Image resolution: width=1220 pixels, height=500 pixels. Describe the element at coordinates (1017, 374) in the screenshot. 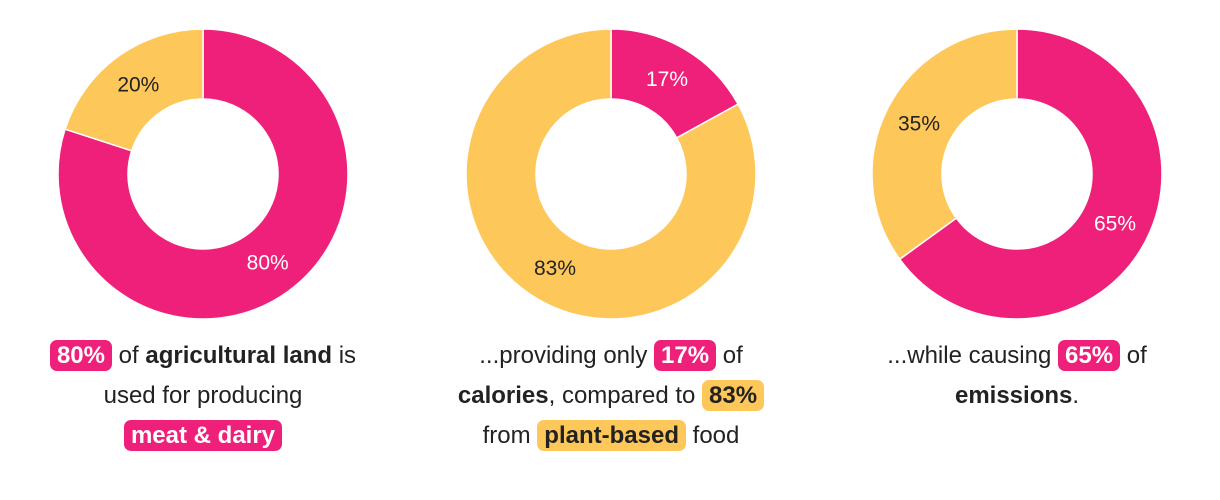

I see `caption-emissions: ...while causing 65% of emissions.` at that location.